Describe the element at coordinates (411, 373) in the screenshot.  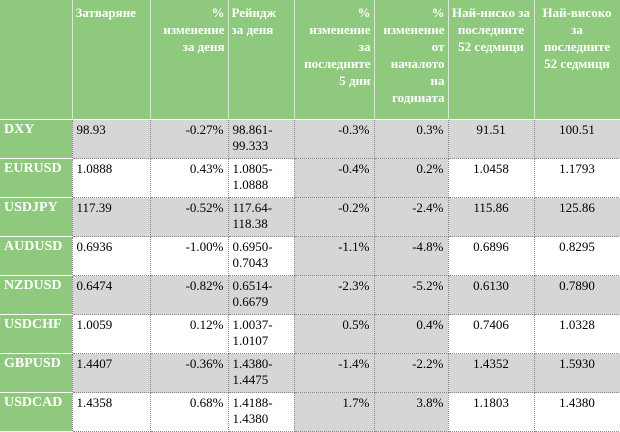
I see `change-ytd-cell: -2.2%` at that location.